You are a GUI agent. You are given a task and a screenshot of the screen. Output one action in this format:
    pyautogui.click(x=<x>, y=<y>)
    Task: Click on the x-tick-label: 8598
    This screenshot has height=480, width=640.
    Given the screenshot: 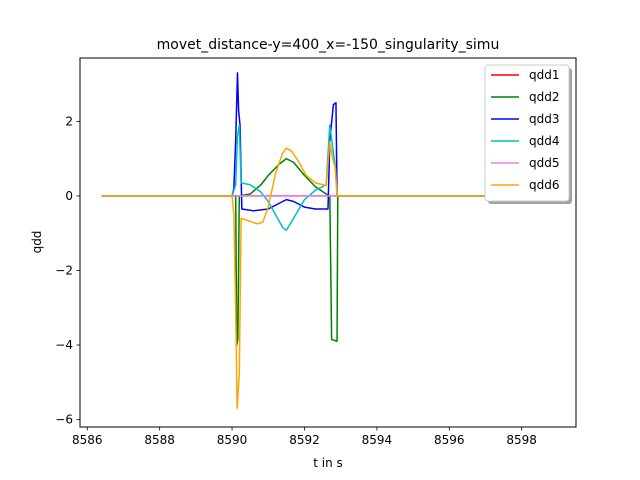 What is the action you would take?
    pyautogui.click(x=521, y=440)
    